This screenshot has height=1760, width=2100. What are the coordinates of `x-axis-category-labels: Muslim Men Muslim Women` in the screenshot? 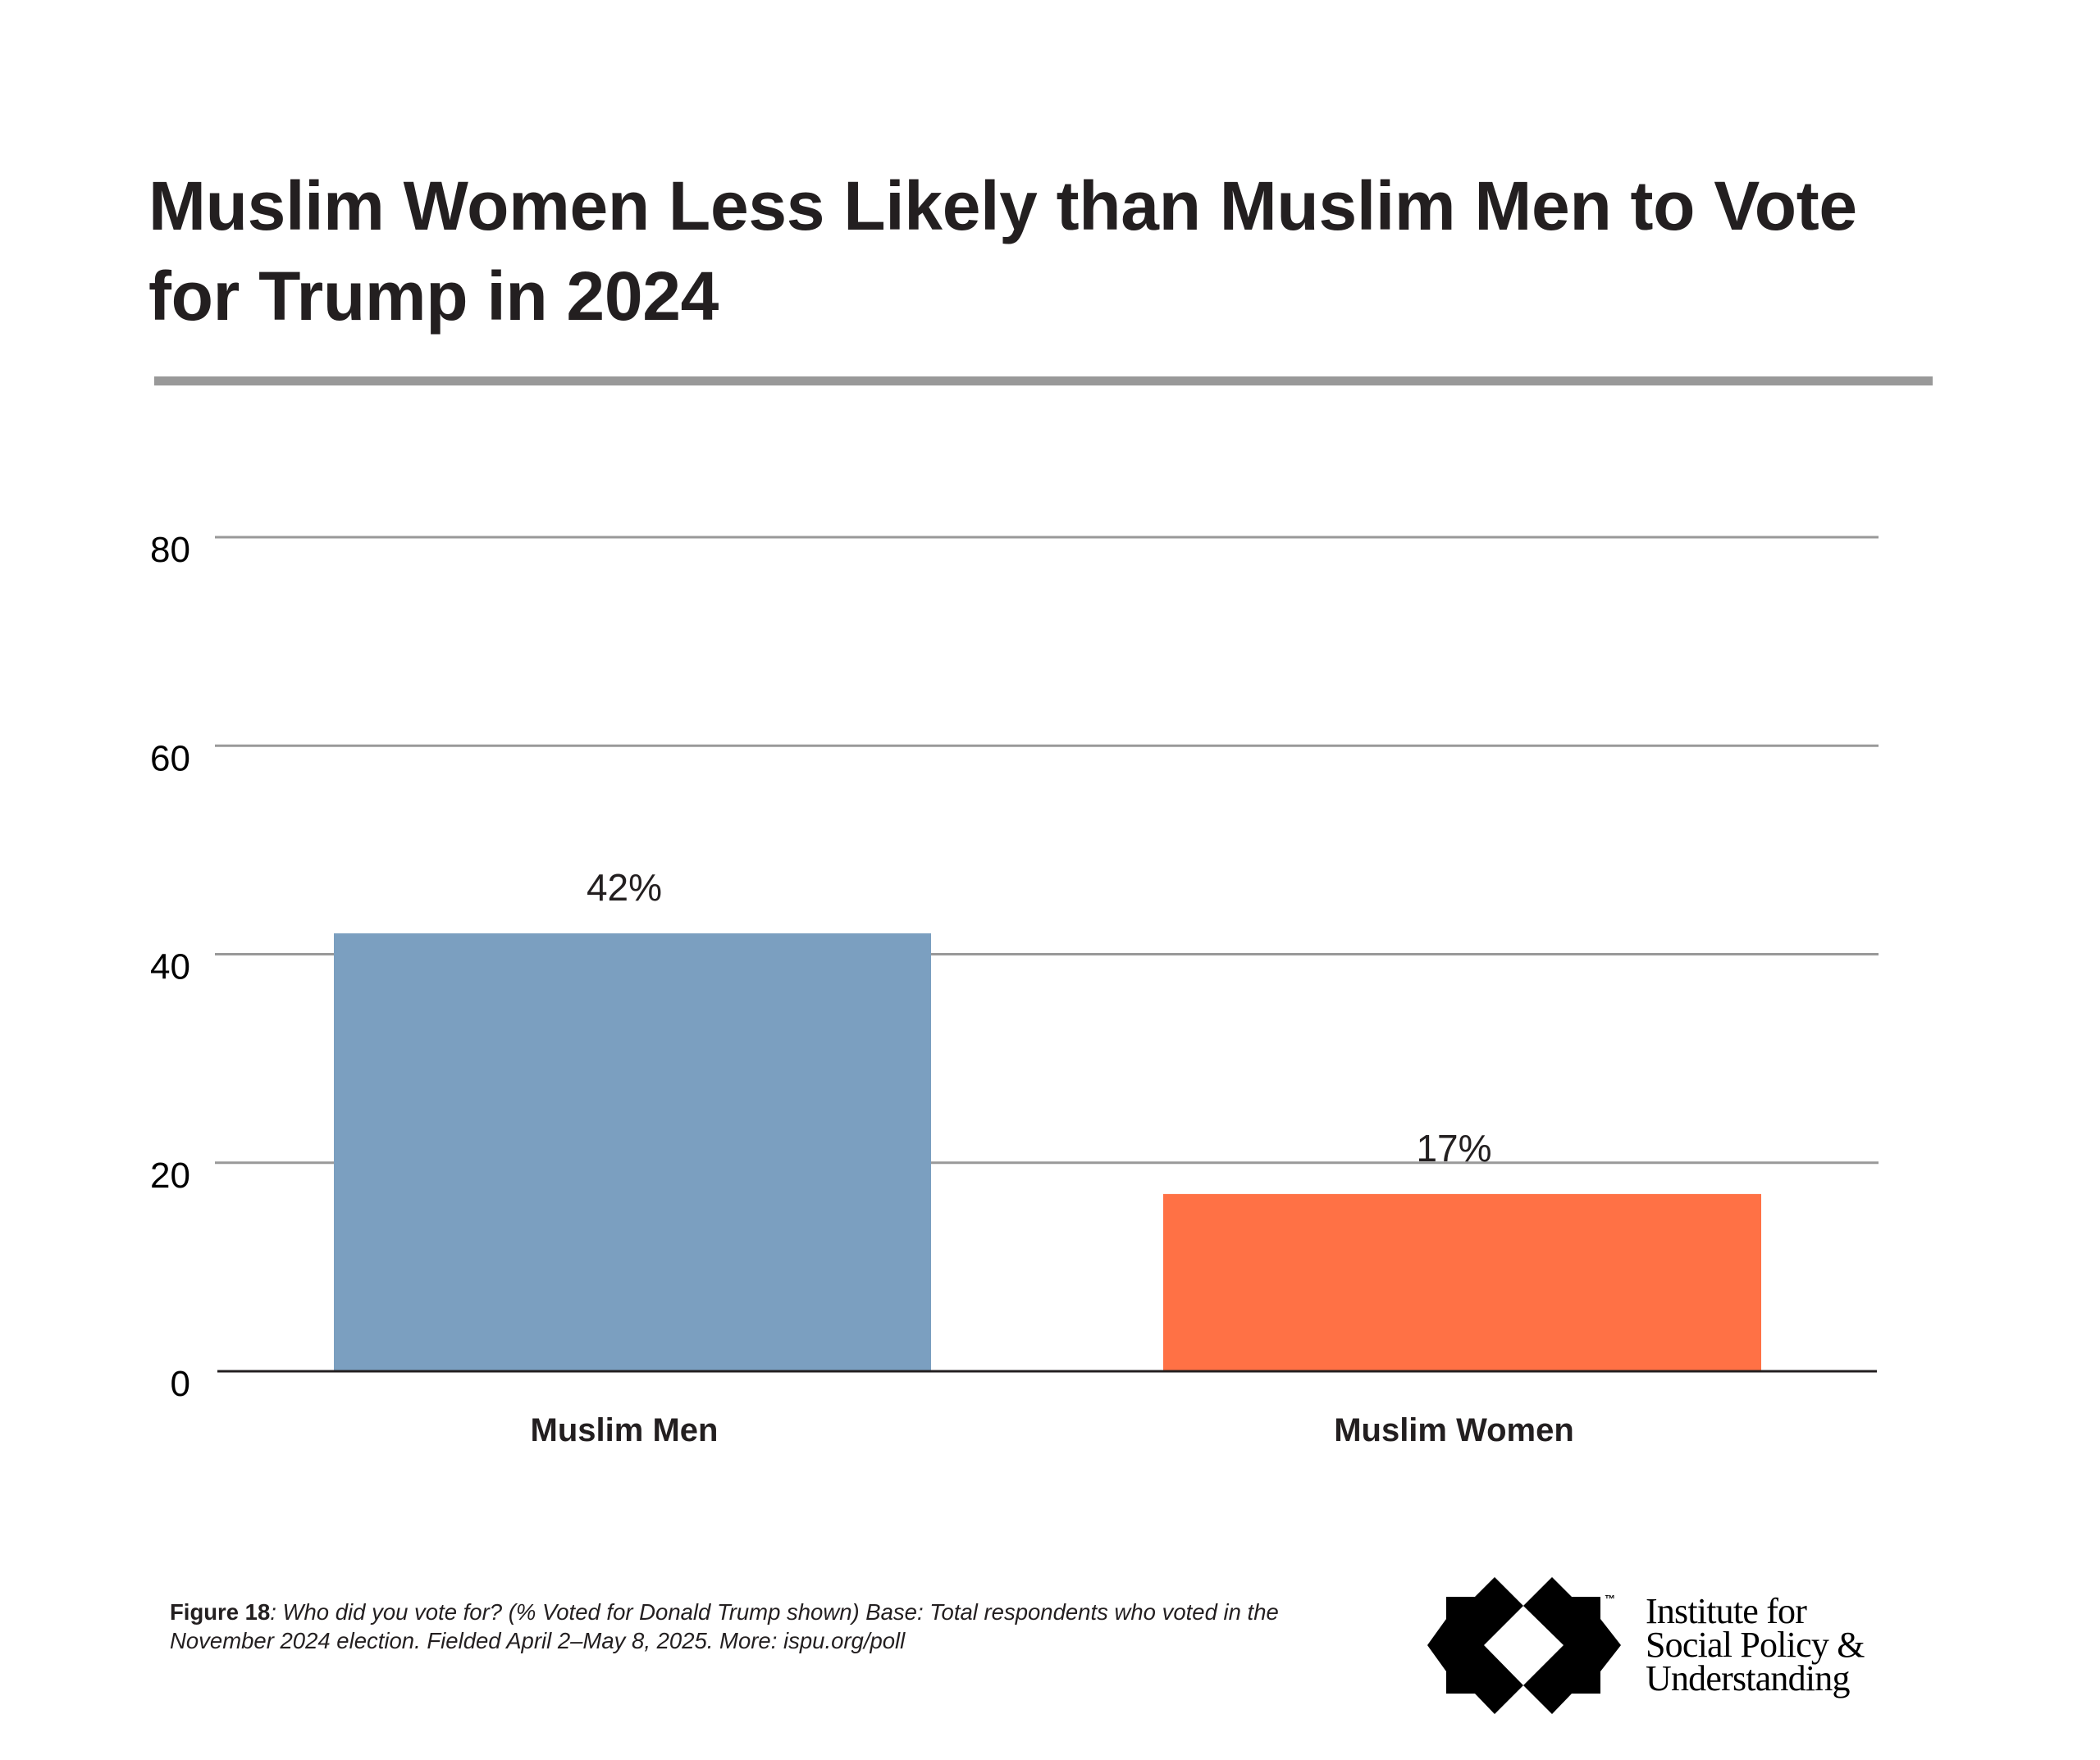 It's located at (1053, 1430).